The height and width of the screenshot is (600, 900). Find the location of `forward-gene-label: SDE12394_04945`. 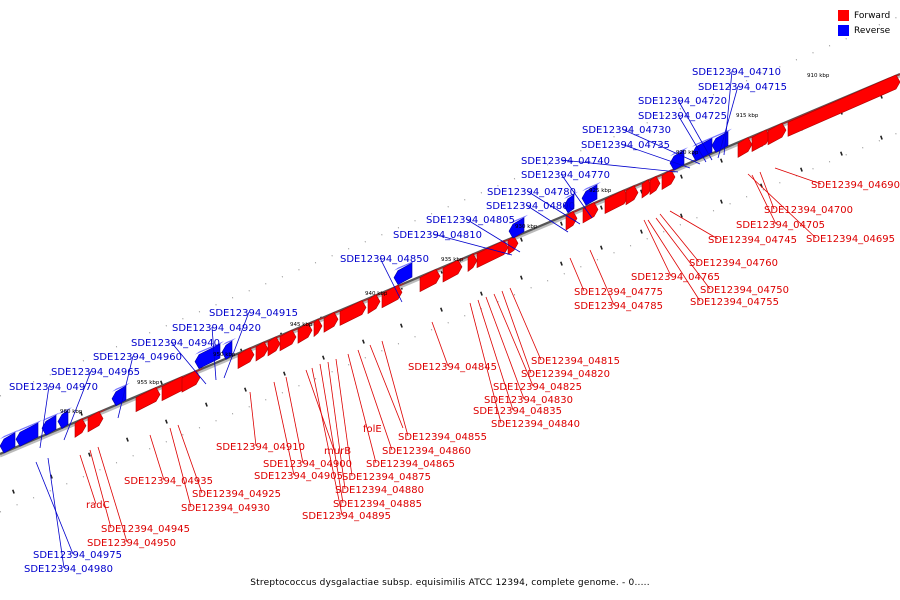

forward-gene-label: SDE12394_04945 is located at coordinates (145, 529).